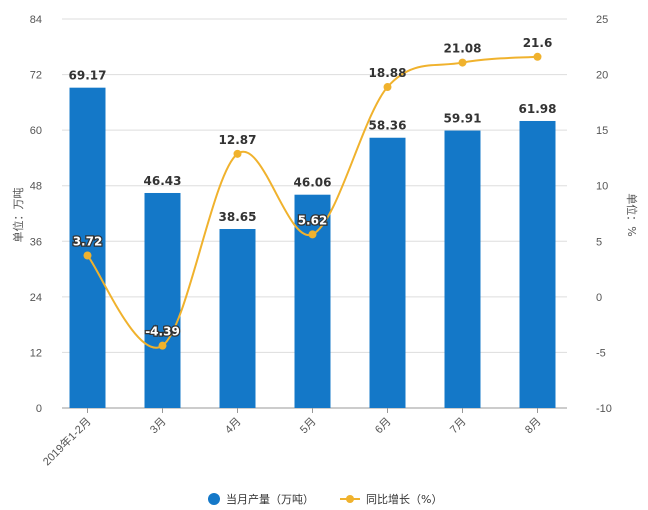  I want to click on x-tick-label: 2019年1-2月, so click(67, 441).